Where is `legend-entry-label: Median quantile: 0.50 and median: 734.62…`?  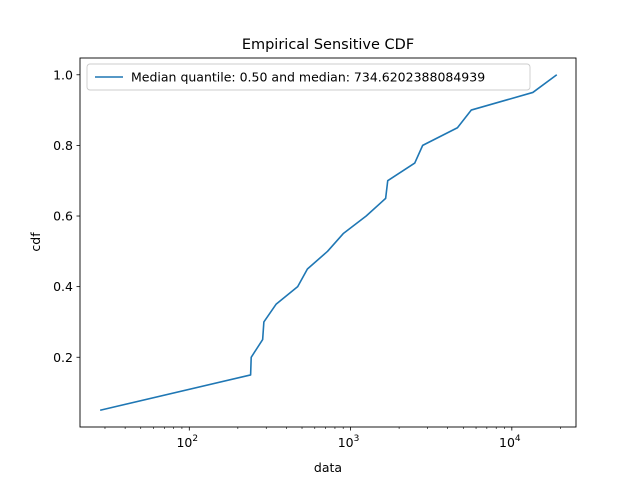
legend-entry-label: Median quantile: 0.50 and median: 734.62… is located at coordinates (308, 77).